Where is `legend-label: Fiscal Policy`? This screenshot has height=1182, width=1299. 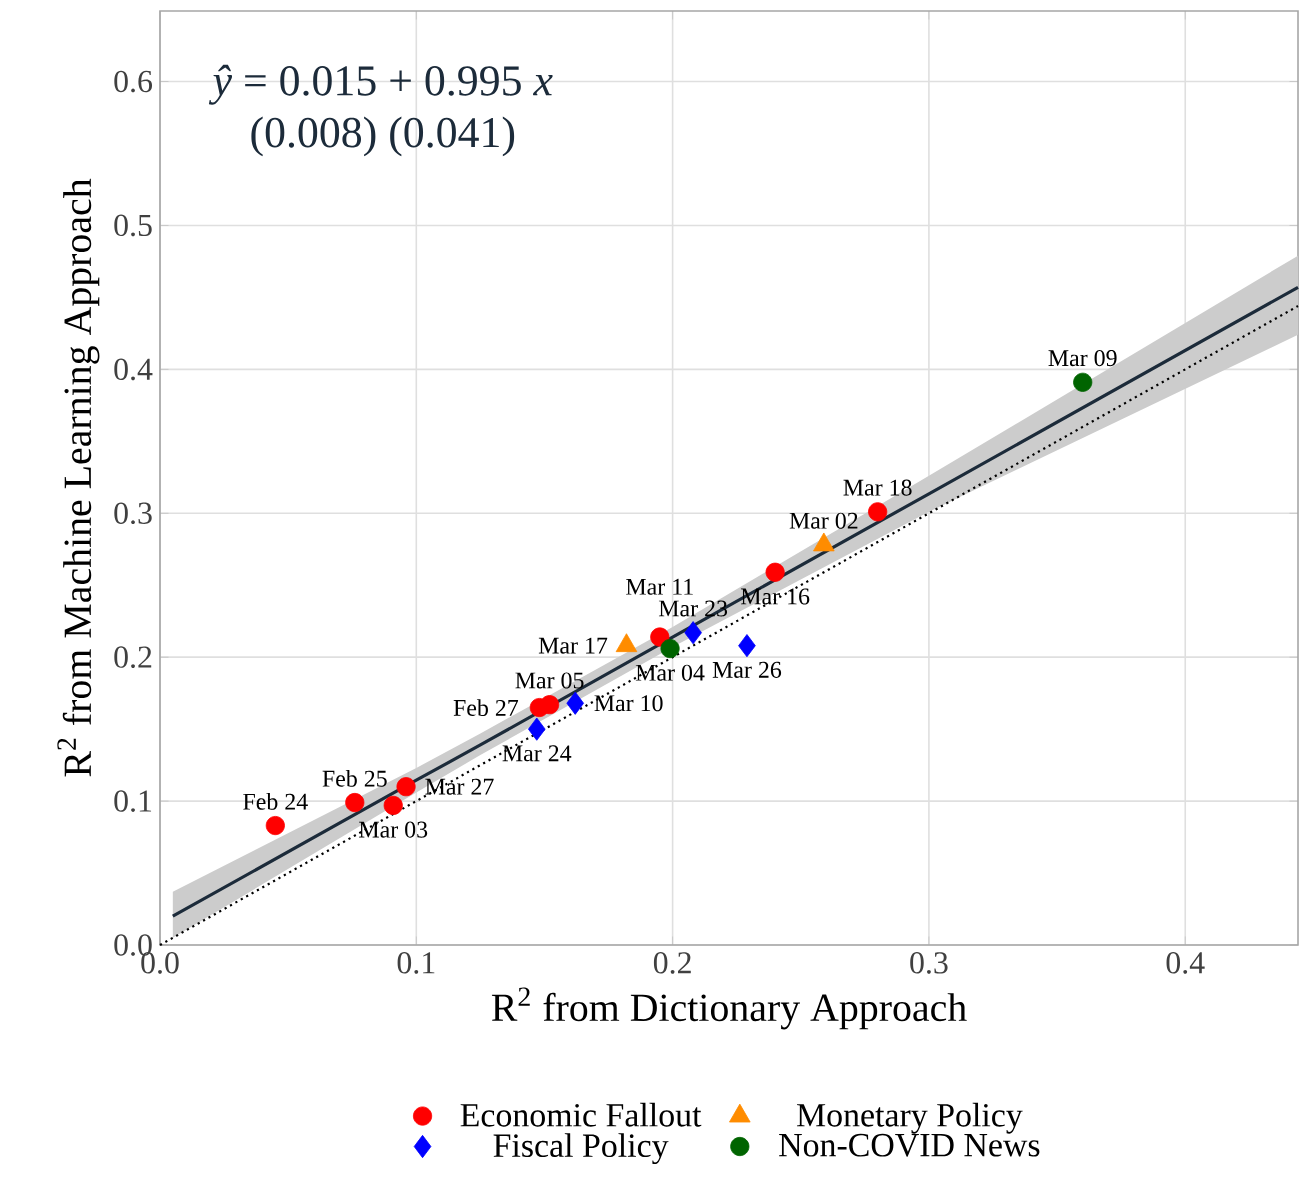 legend-label: Fiscal Policy is located at coordinates (581, 1149).